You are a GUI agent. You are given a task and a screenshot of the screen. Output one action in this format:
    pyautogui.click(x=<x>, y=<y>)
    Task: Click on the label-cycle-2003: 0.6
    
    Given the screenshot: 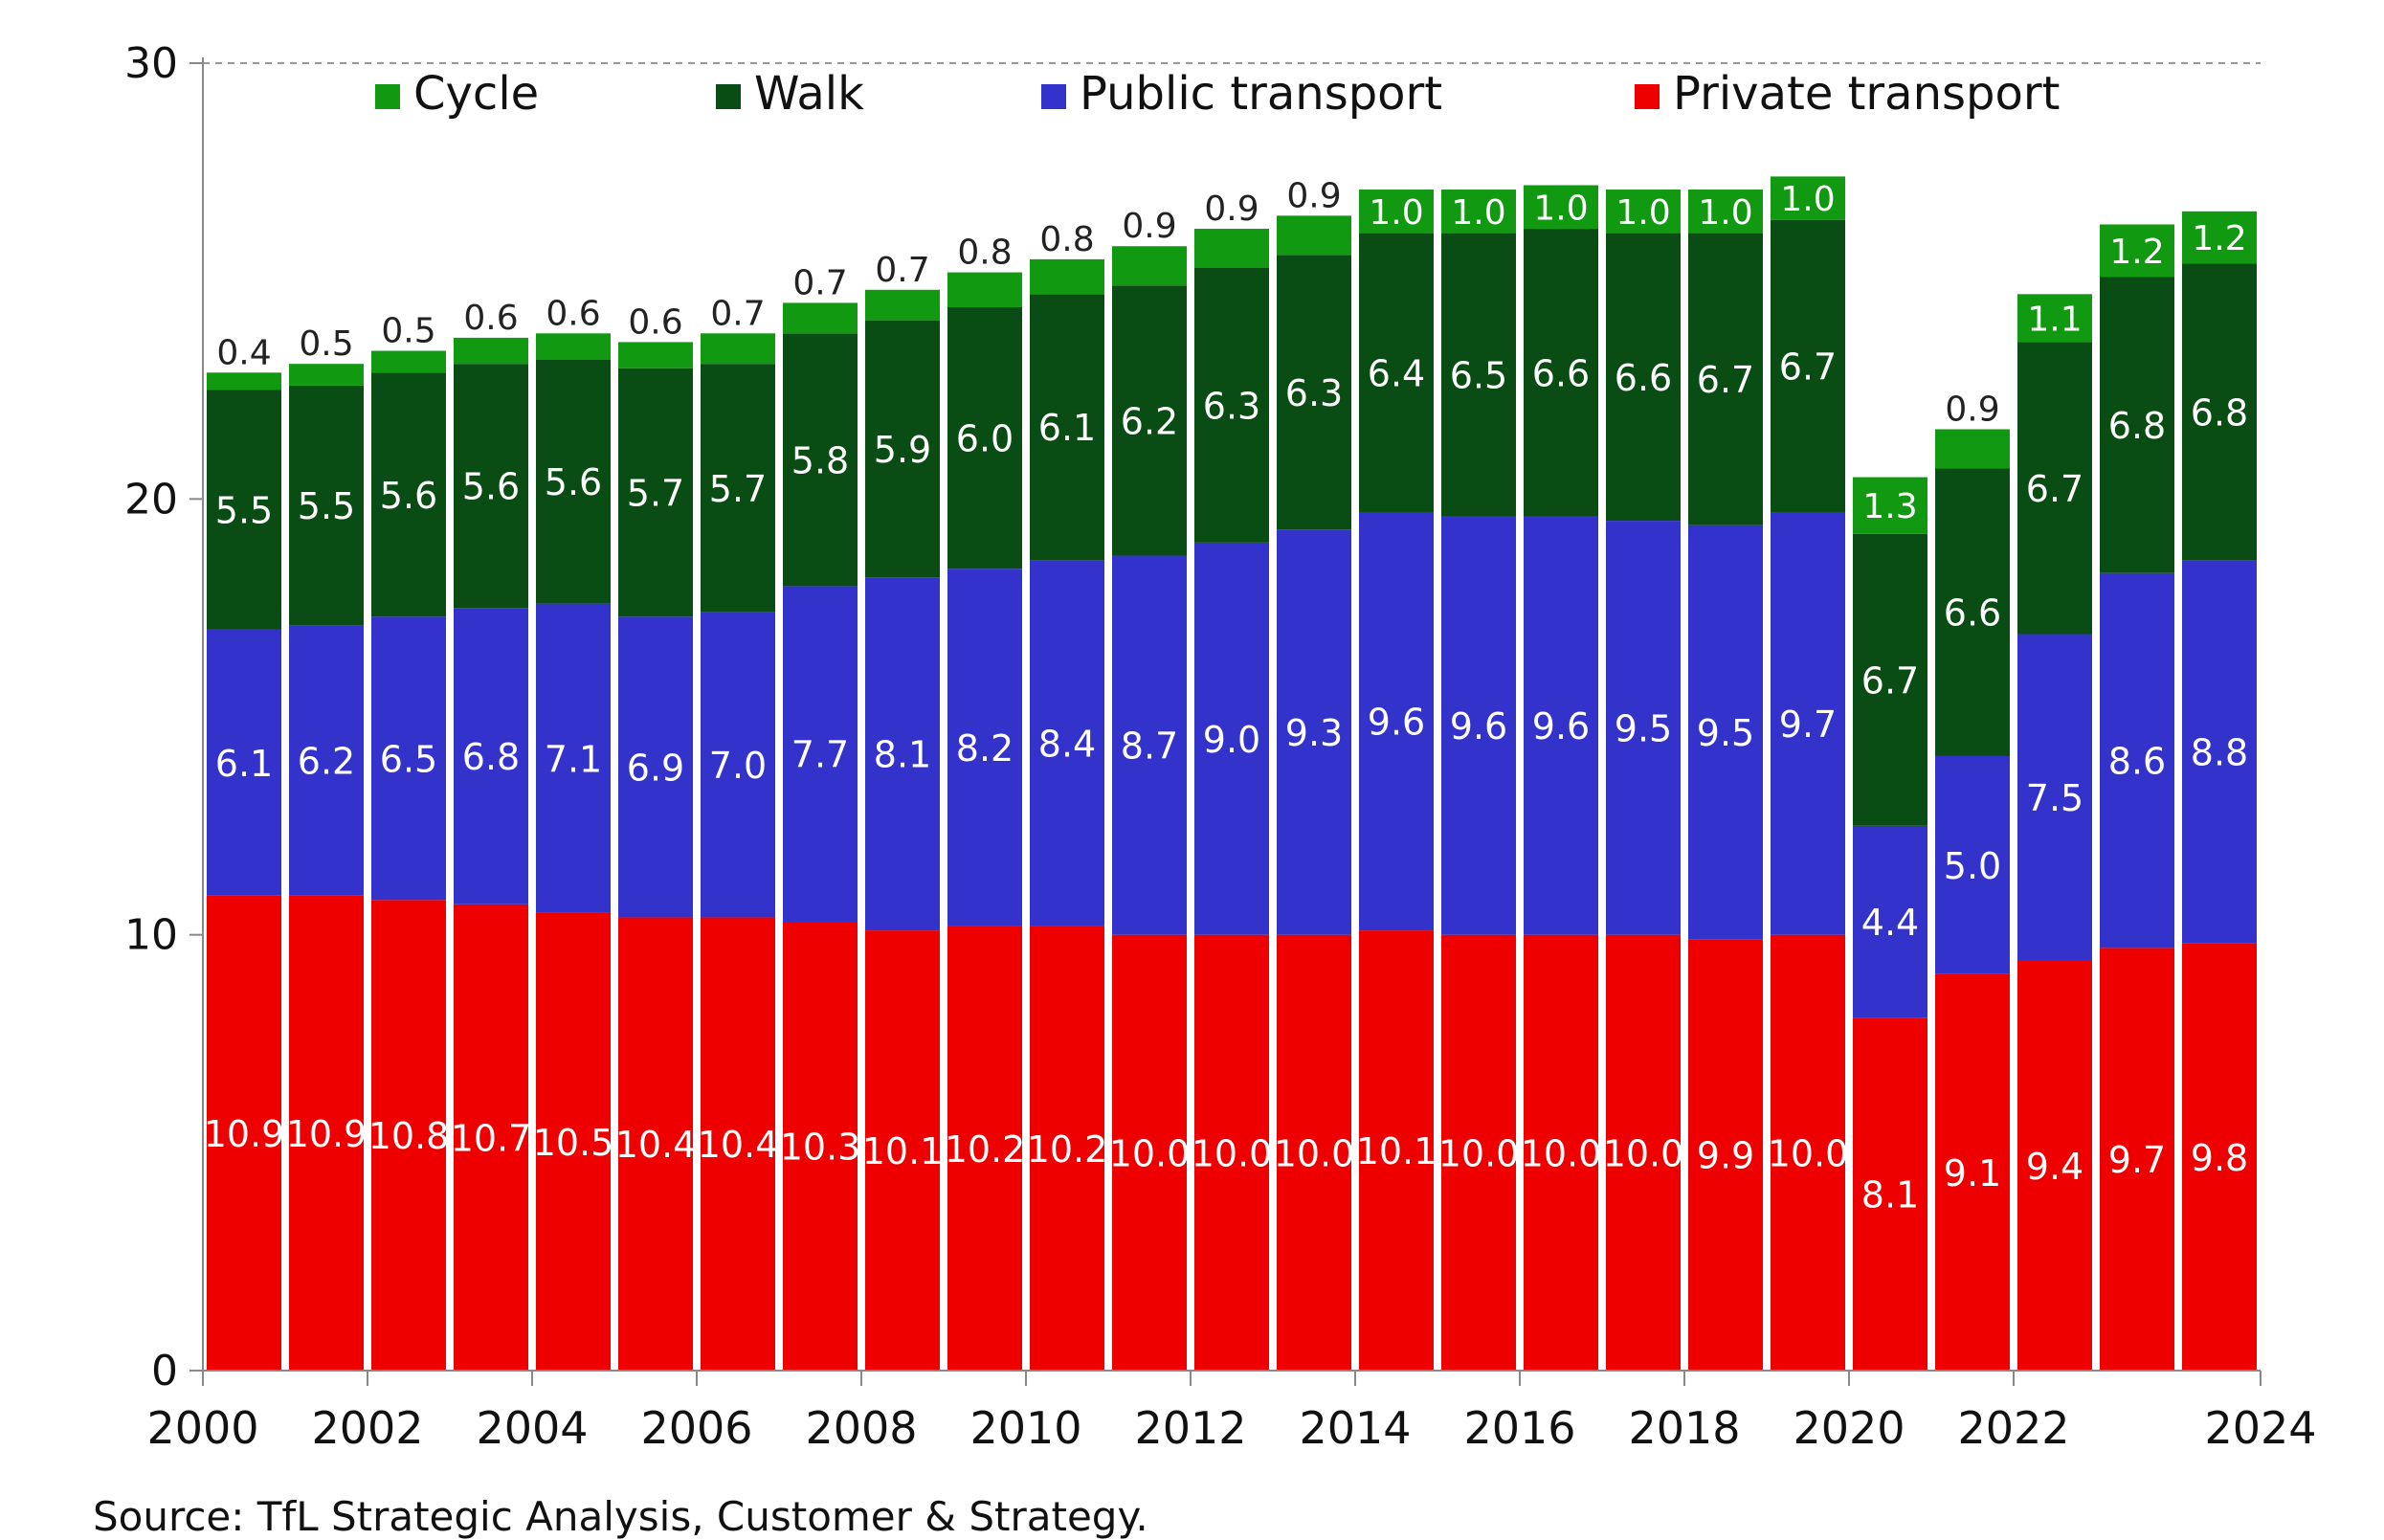 What is the action you would take?
    pyautogui.click(x=490, y=319)
    